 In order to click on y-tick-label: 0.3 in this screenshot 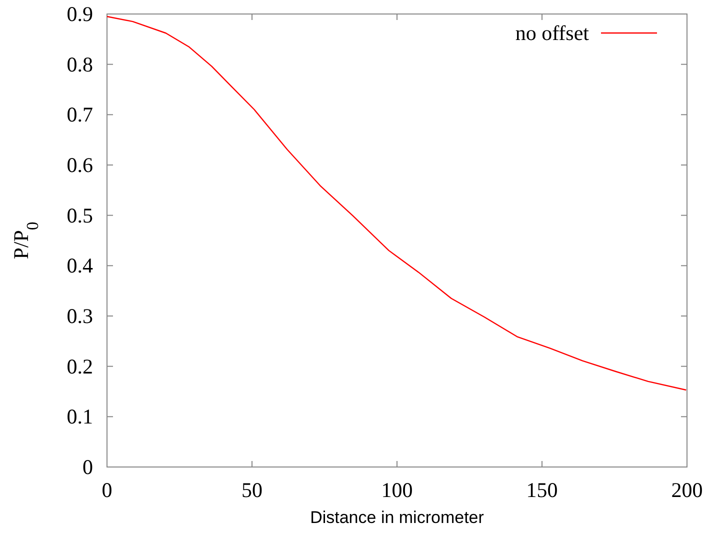, I will do `click(79, 316)`.